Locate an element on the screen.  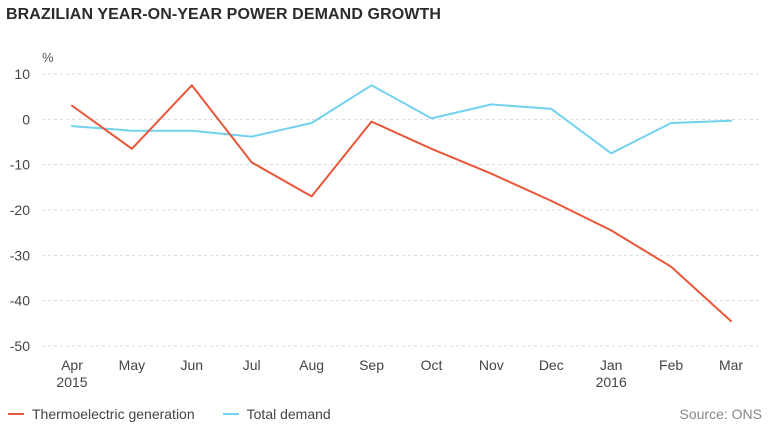
x-tick-label: Apr is located at coordinates (72, 365).